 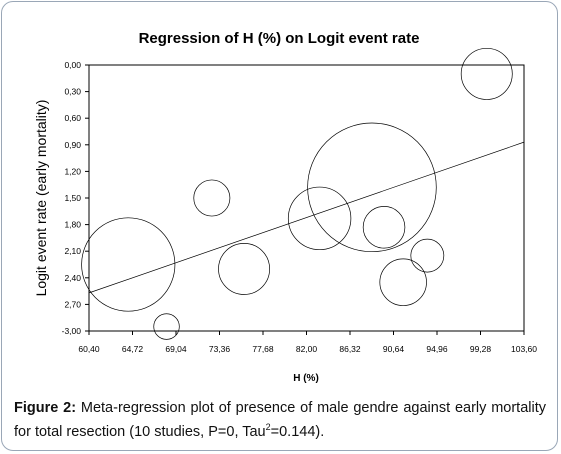 I want to click on y-tick-label: 1,80, so click(x=72, y=225).